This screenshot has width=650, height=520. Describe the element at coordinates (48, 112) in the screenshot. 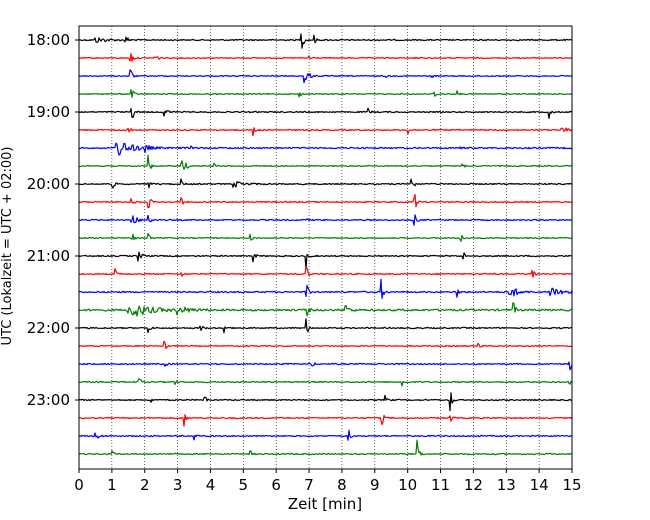

I see `y-tick-label: 19:00` at that location.